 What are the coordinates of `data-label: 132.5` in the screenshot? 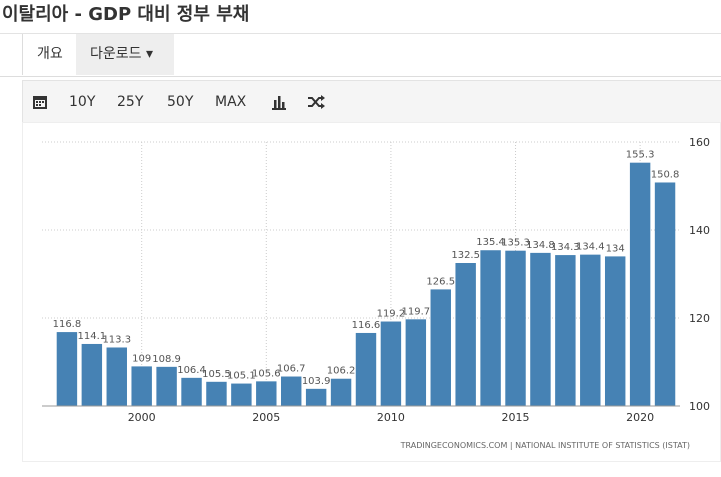 It's located at (465, 255).